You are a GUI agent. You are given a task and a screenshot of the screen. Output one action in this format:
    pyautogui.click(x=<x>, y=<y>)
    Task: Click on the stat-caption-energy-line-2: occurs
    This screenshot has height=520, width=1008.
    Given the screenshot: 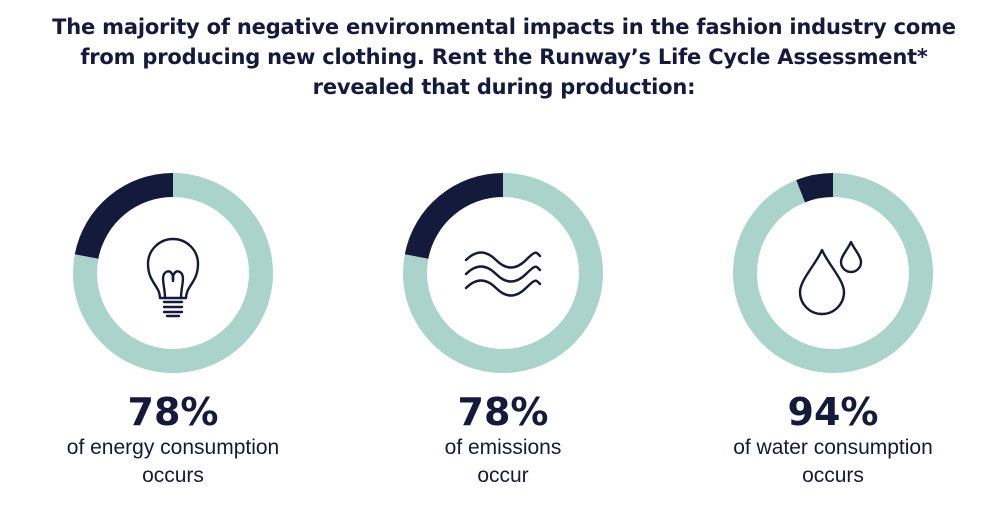 What is the action you would take?
    pyautogui.click(x=173, y=475)
    